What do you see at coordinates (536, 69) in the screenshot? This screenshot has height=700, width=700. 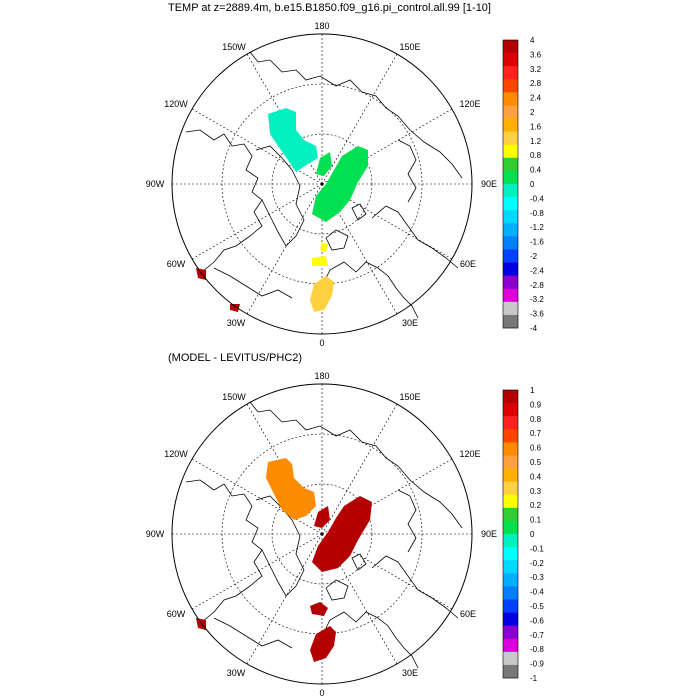 I see `colorbar-tick-label: 3.2` at bounding box center [536, 69].